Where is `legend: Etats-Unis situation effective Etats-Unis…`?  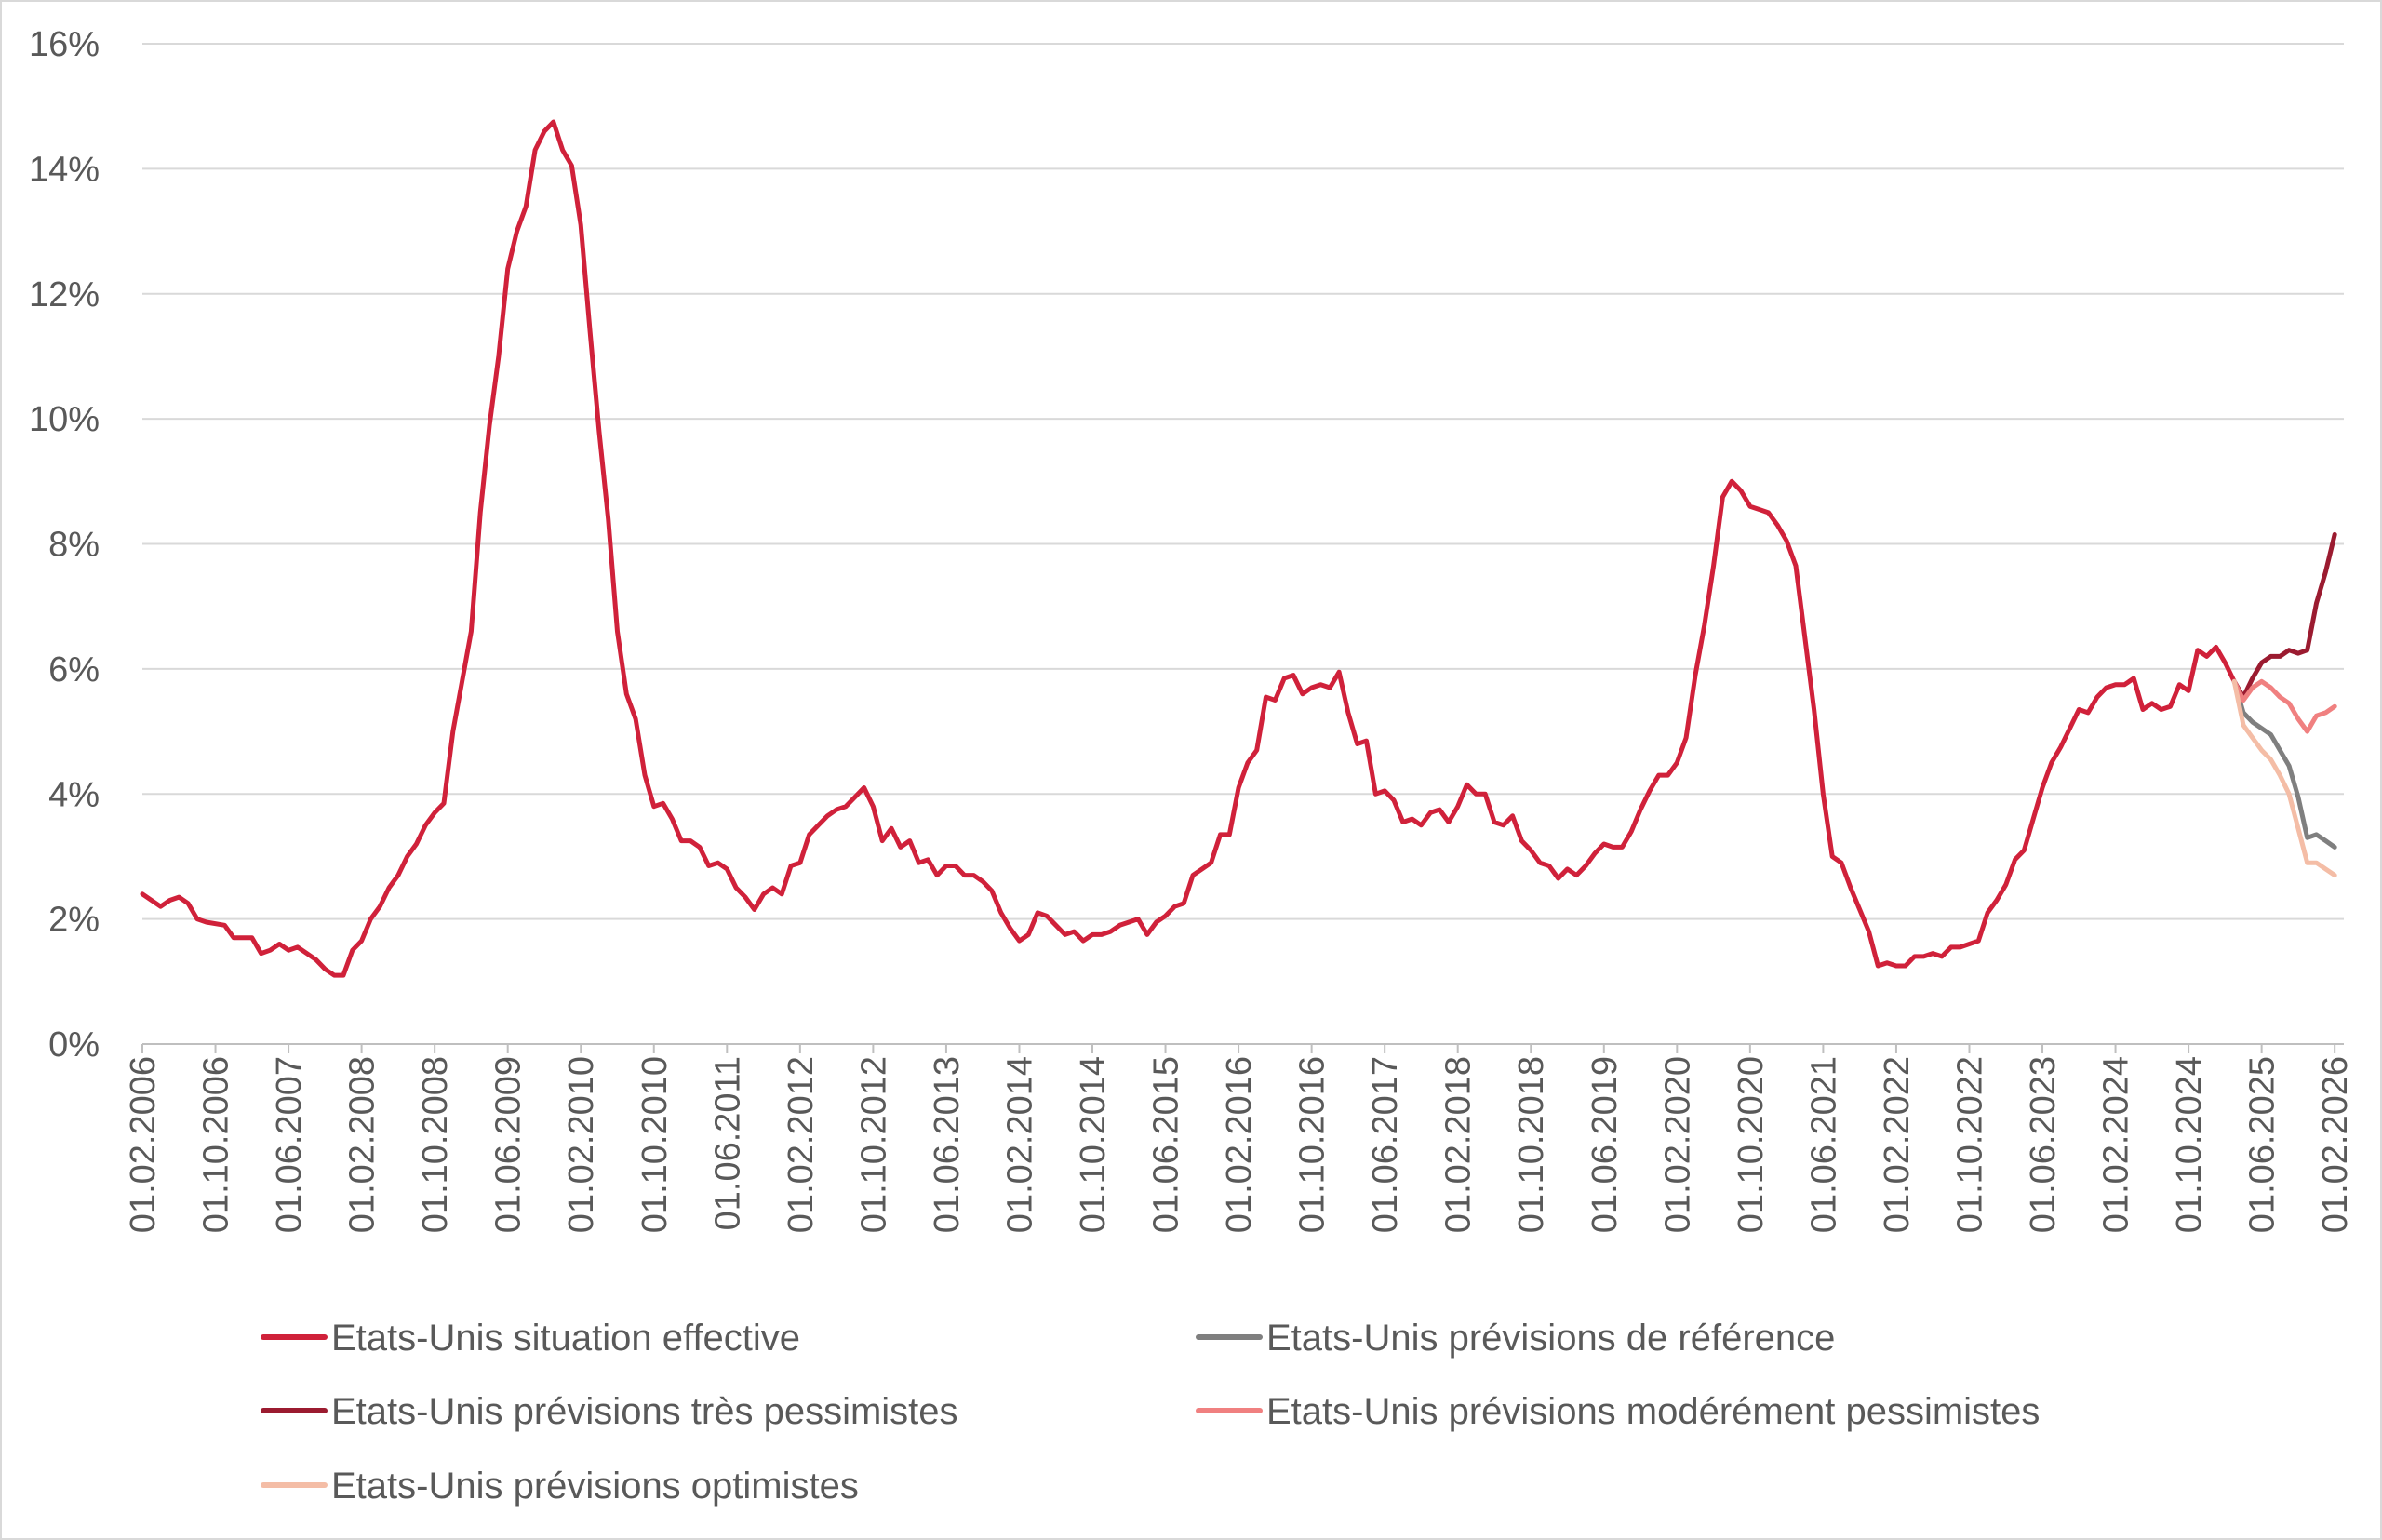 legend: Etats-Unis situation effective Etats-Unis… is located at coordinates (1150, 1413).